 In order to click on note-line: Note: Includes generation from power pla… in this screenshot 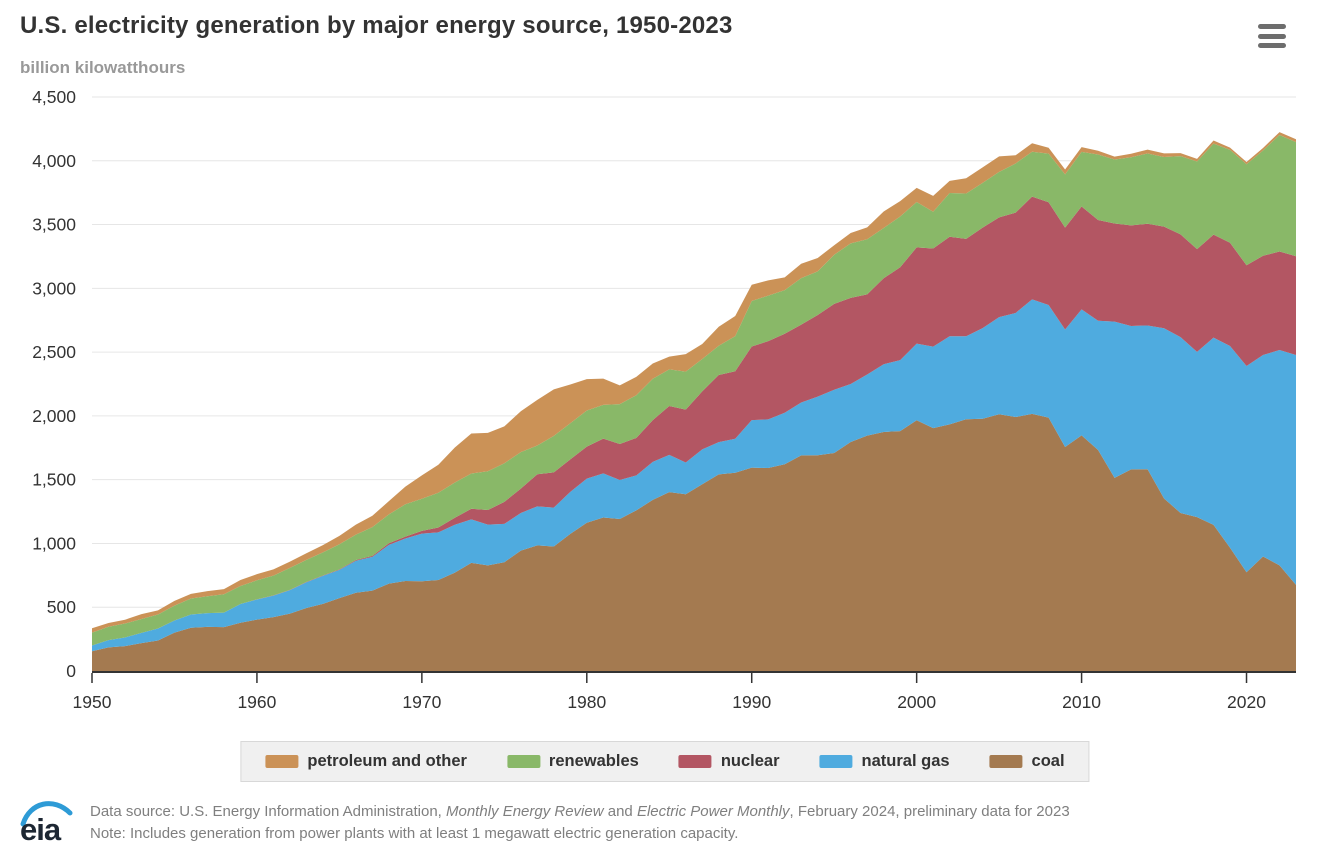, I will do `click(414, 833)`.